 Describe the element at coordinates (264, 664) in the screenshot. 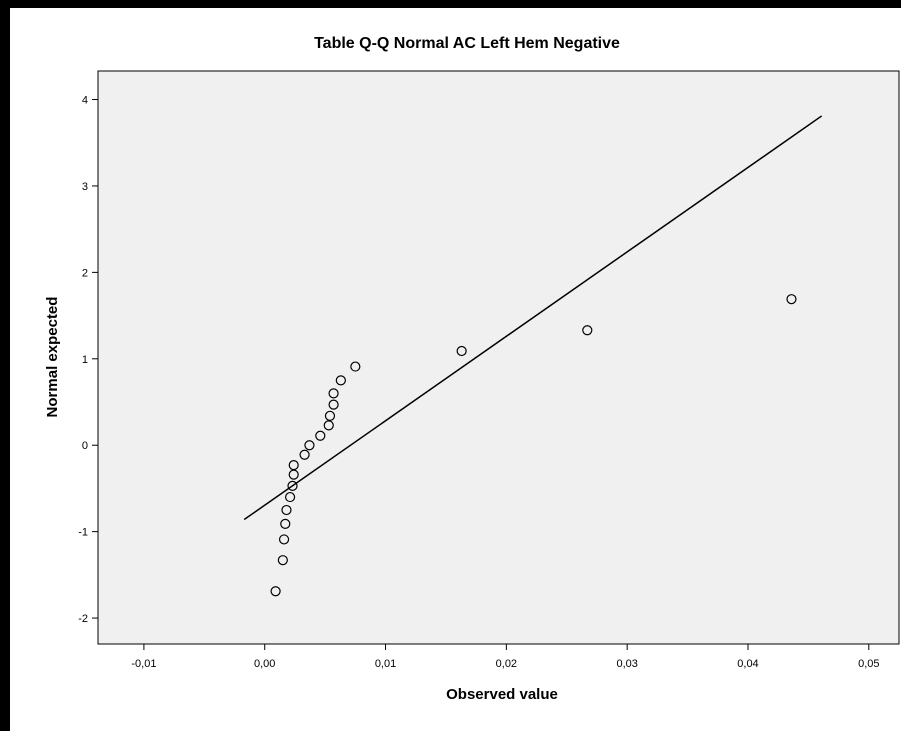

I see `x-tick-label: 0,00` at that location.